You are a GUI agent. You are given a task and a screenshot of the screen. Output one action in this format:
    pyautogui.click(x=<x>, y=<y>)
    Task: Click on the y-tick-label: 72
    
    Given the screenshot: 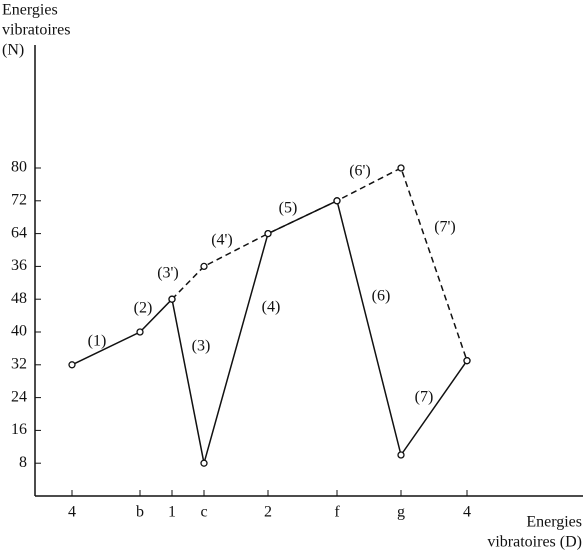 What is the action you would take?
    pyautogui.click(x=19, y=199)
    